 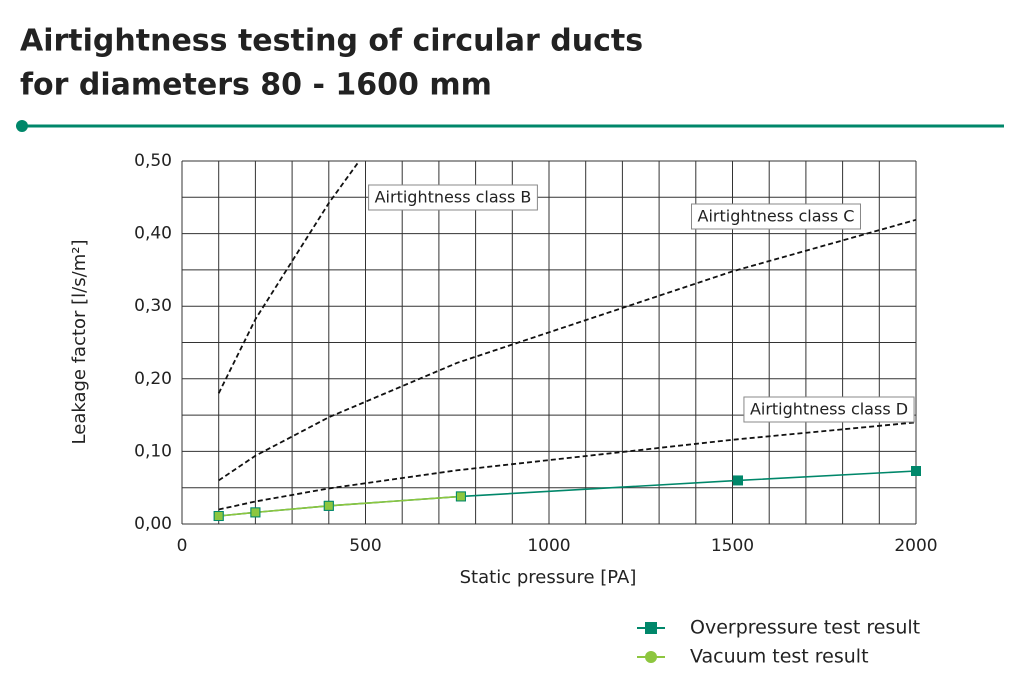 I want to click on x-tick-label: 0, so click(x=182, y=546).